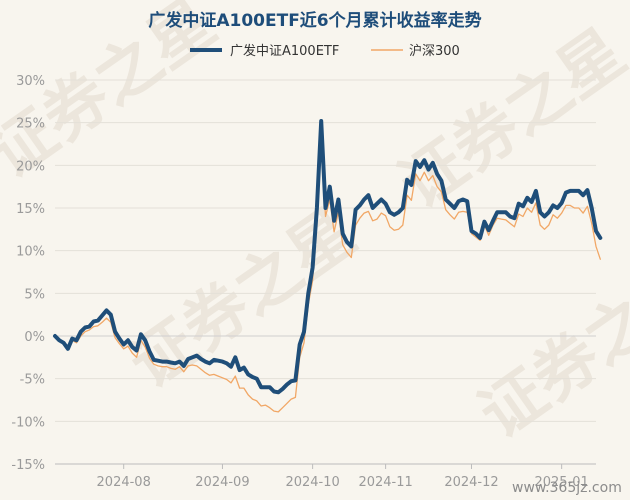 The image size is (630, 500). I want to click on y-tick-label: 0%, so click(34, 337).